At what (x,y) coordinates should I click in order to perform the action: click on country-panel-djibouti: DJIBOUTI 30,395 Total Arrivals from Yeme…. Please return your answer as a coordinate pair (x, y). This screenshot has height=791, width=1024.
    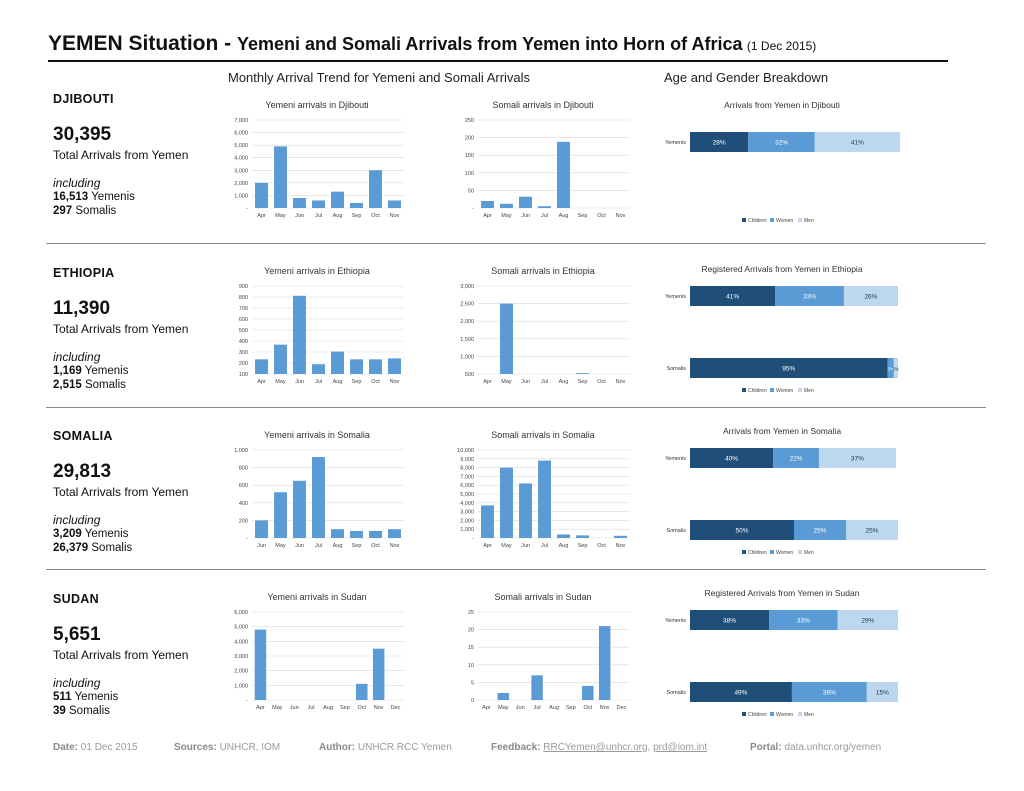
    Looking at the image, I should click on (138, 155).